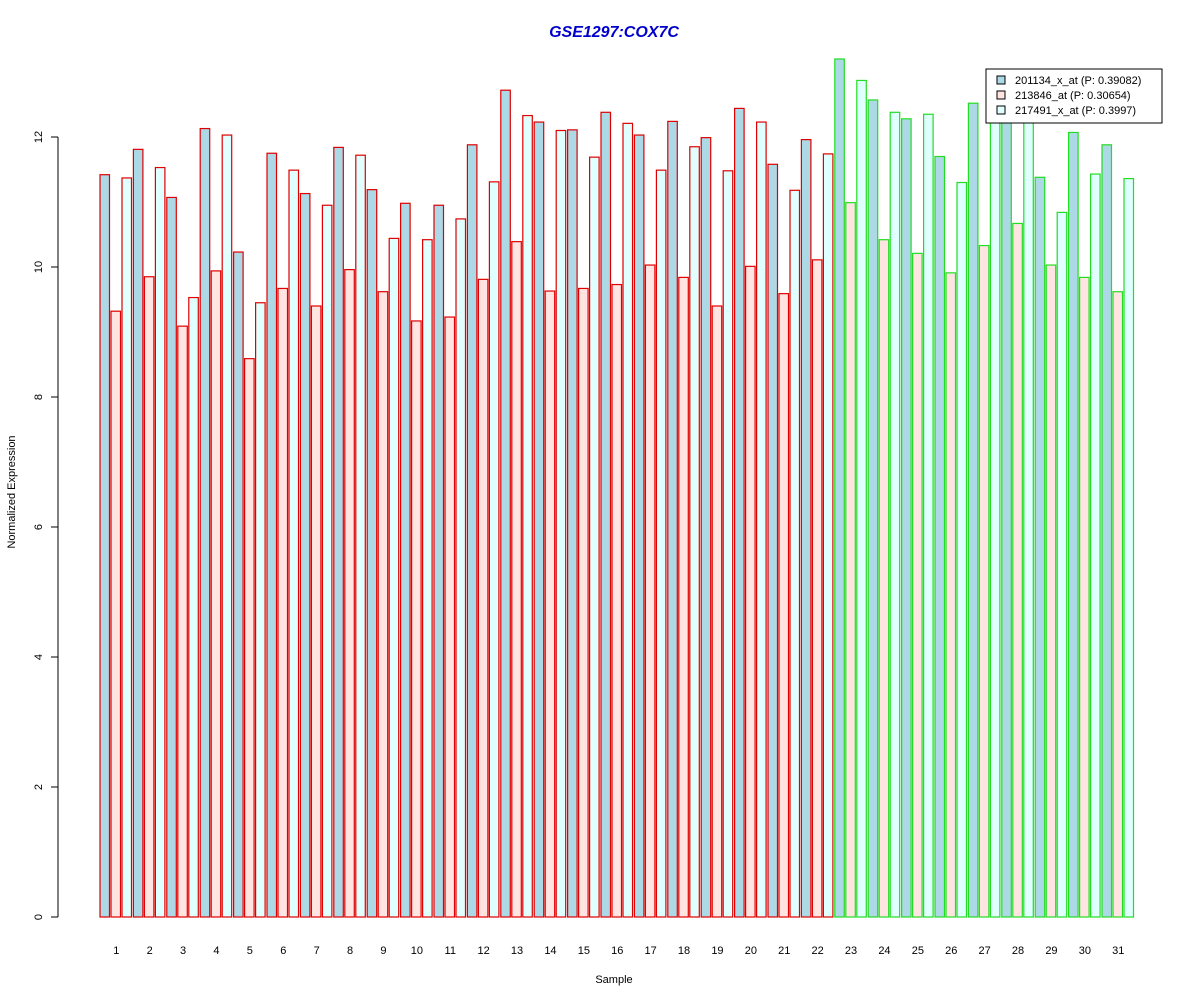 Image resolution: width=1200 pixels, height=1000 pixels. What do you see at coordinates (417, 951) in the screenshot?
I see `x-tick-label: 10` at bounding box center [417, 951].